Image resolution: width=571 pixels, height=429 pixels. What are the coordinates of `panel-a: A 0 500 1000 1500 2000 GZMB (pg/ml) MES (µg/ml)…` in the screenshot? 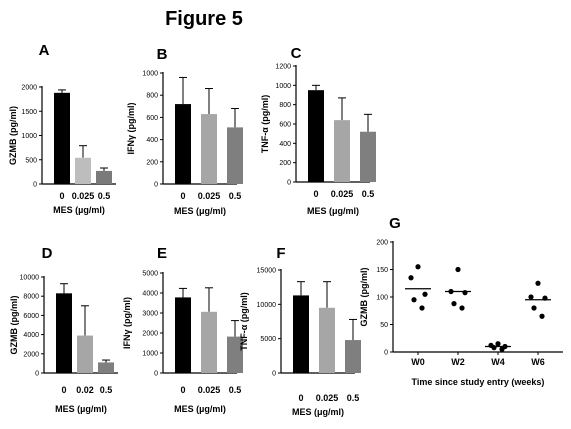 It's located at (62, 128).